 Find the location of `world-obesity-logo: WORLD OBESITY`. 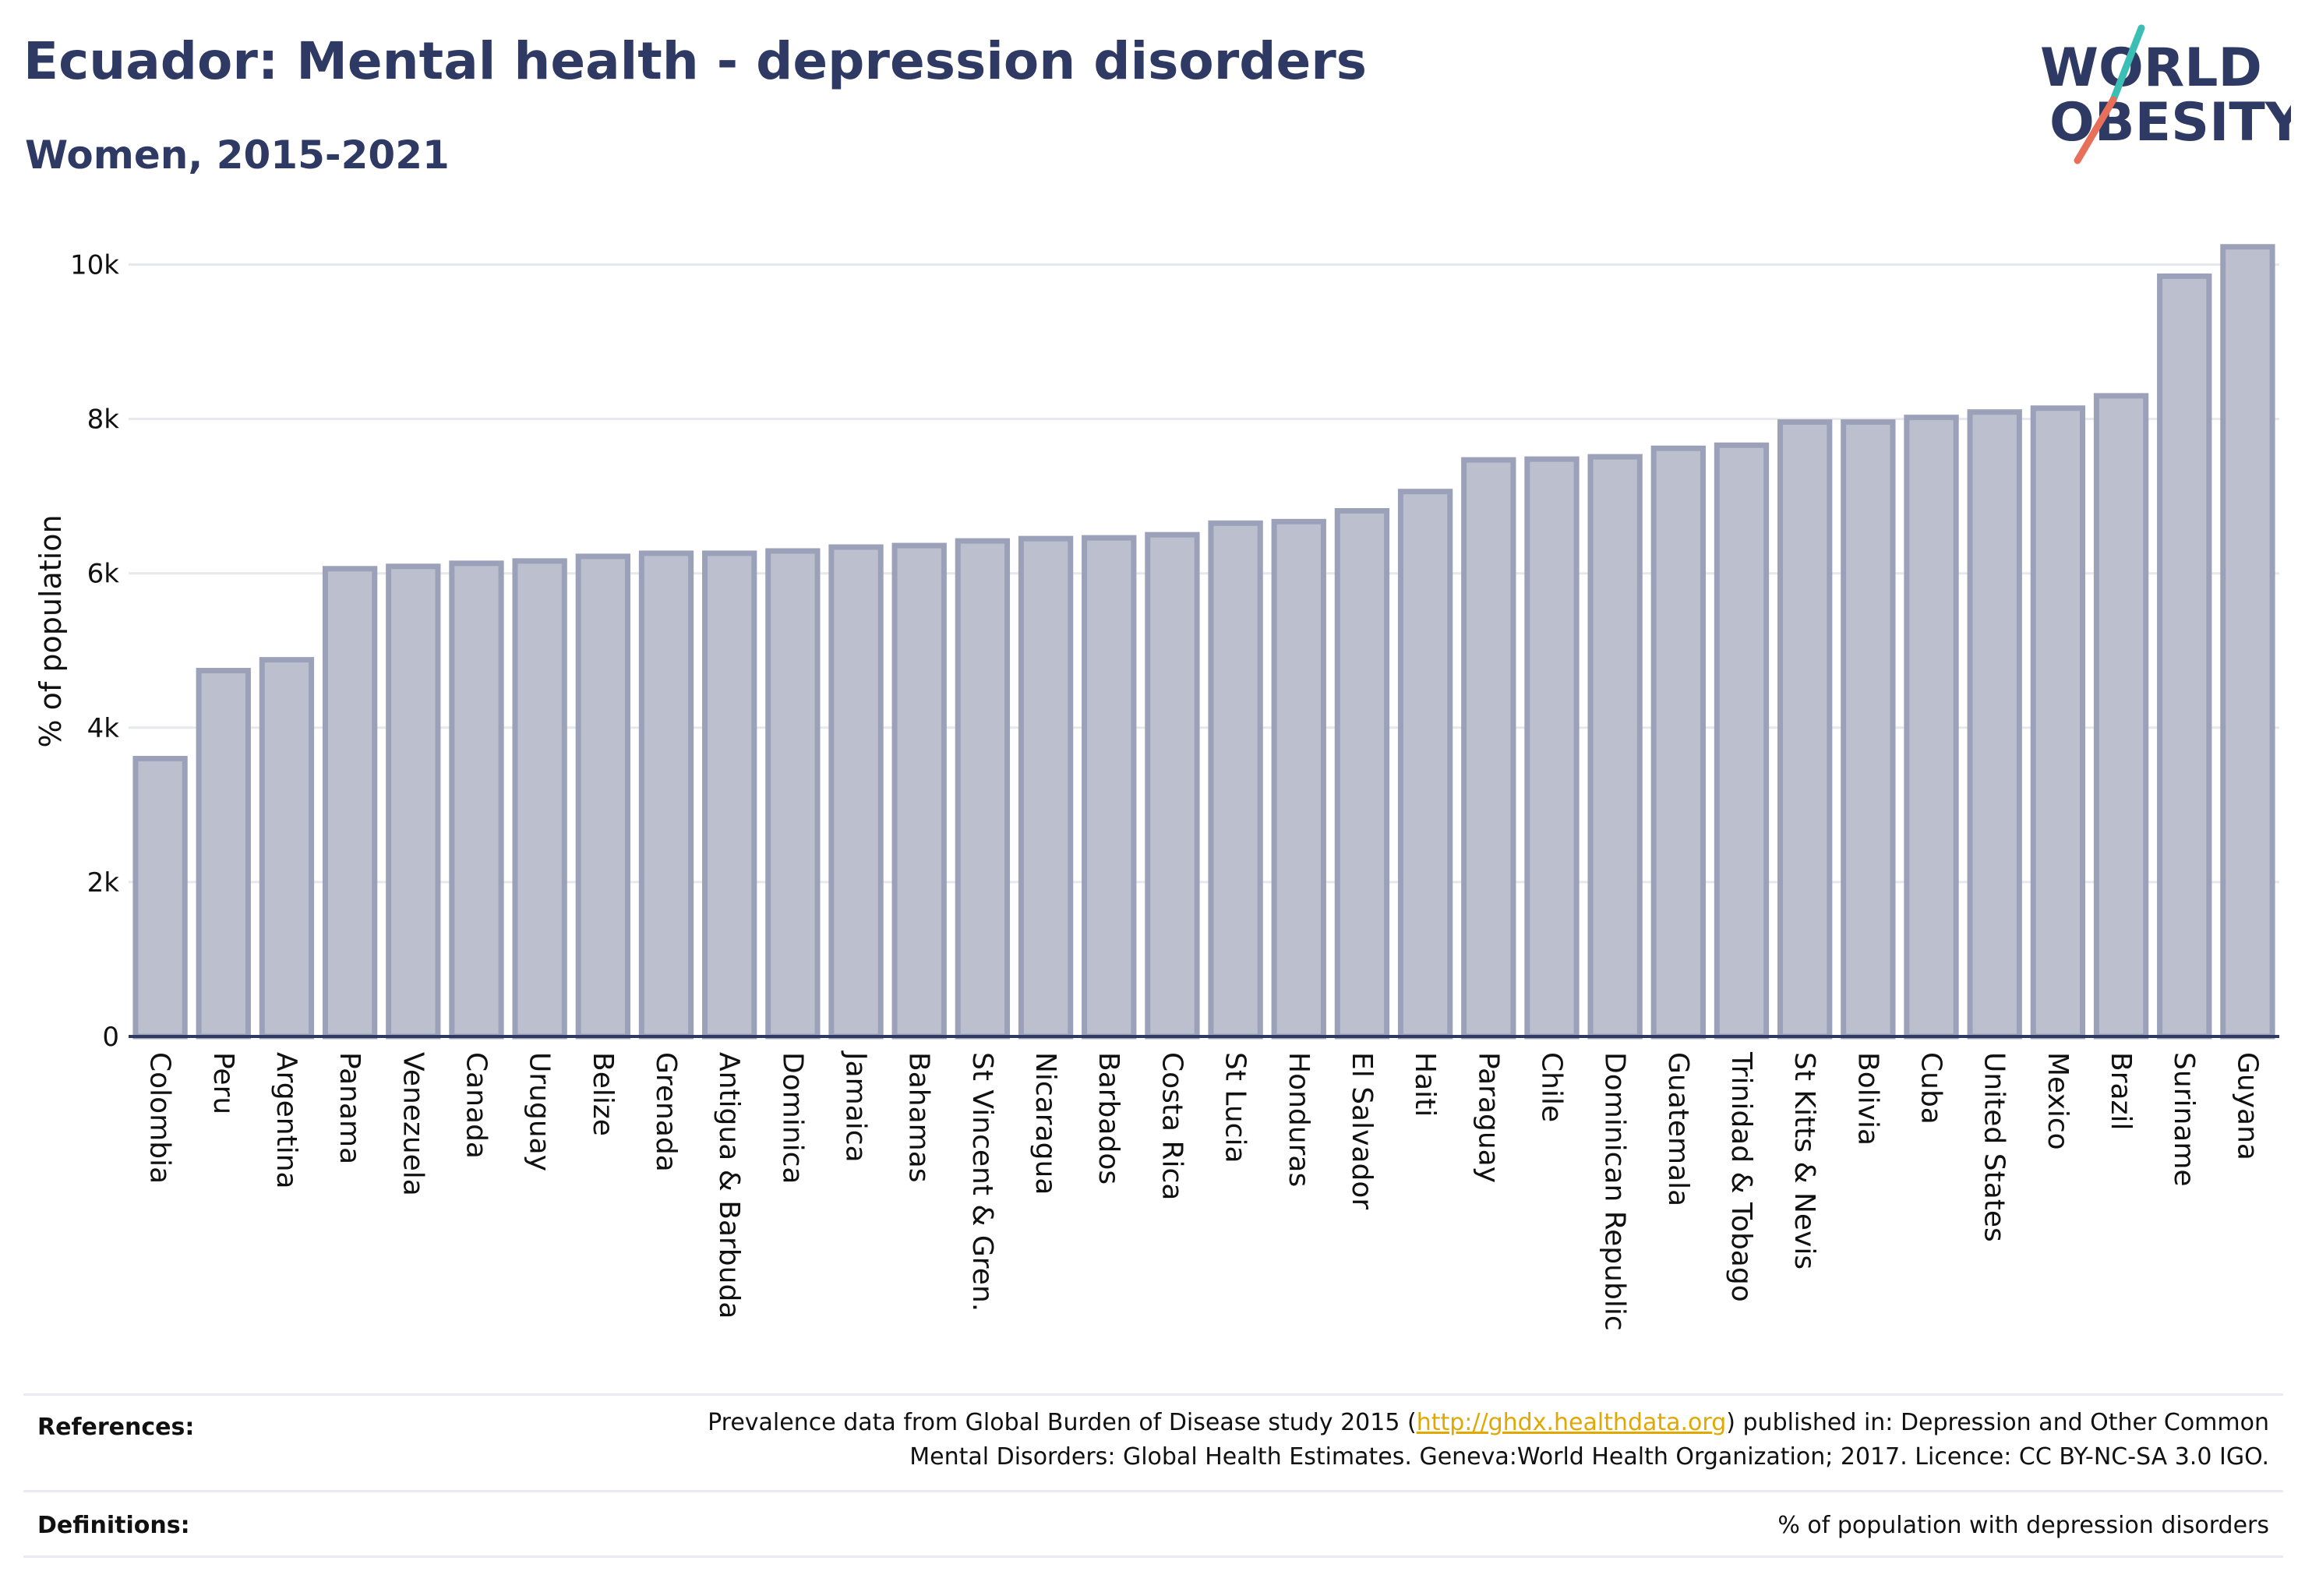

world-obesity-logo: WORLD OBESITY is located at coordinates (2165, 94).